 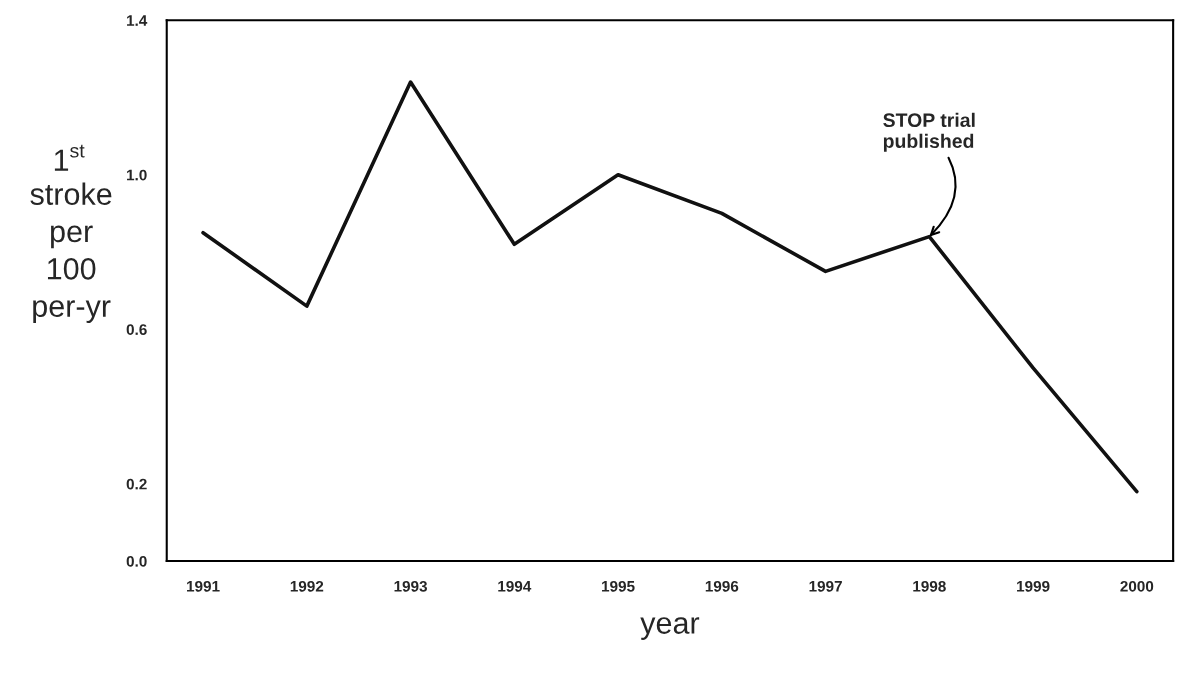 What do you see at coordinates (825, 586) in the screenshot?
I see `x-tick-label: 1997` at bounding box center [825, 586].